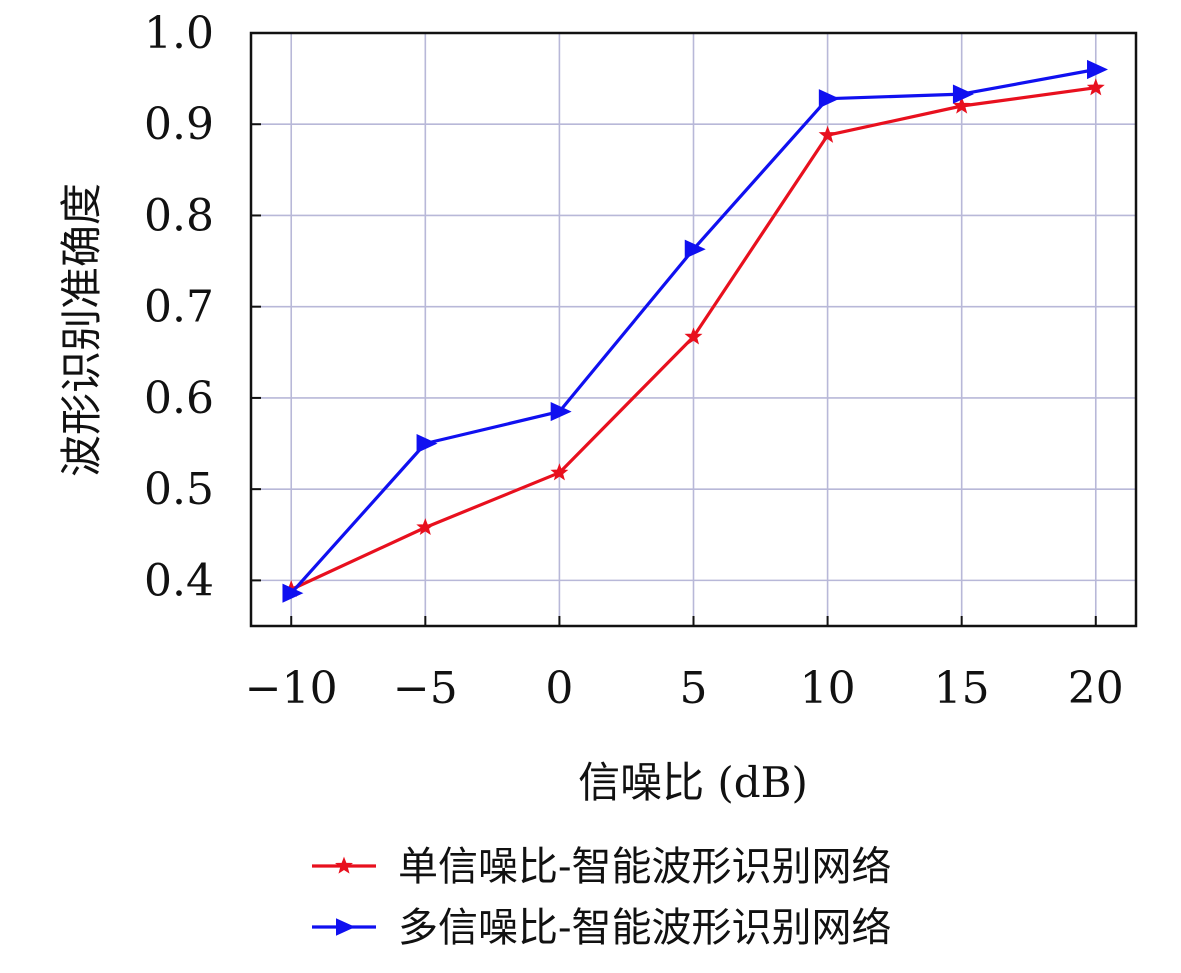 Image resolution: width=1181 pixels, height=973 pixels. What do you see at coordinates (694, 688) in the screenshot?
I see `x-tick-label: 5` at bounding box center [694, 688].